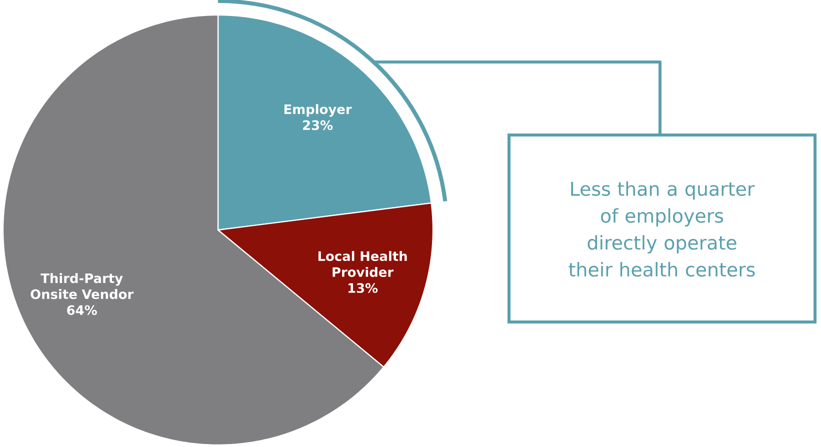 Image resolution: width=821 pixels, height=447 pixels. I want to click on slice-label: Employer, so click(318, 110).